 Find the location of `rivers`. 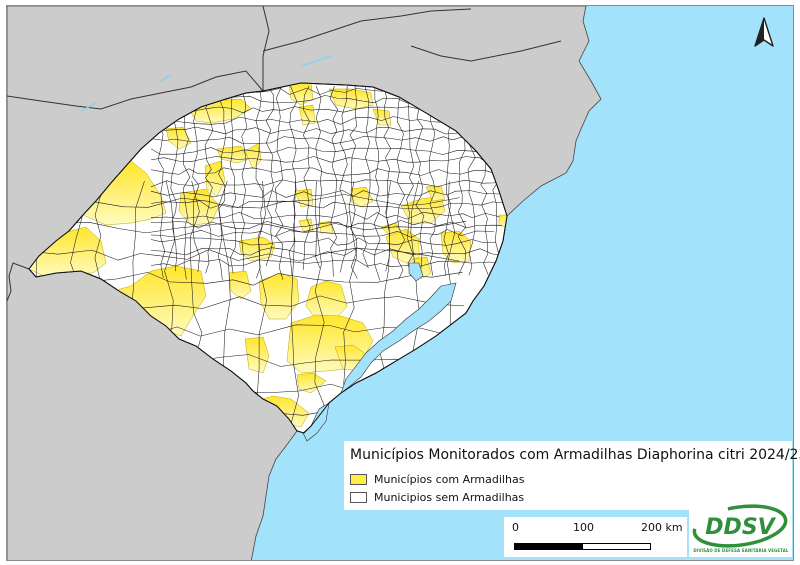

rivers is located at coordinates (206, 83).